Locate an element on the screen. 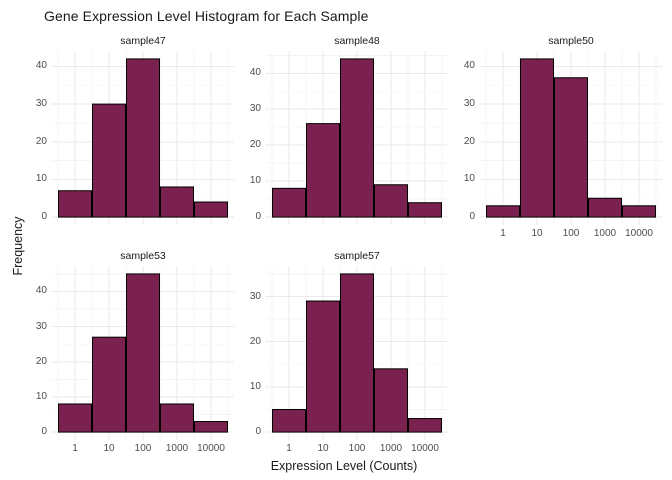 This screenshot has width=672, height=480. facet-sample57: sample57 0 10 20 30 1 10 100 1000 10000 is located at coordinates (344, 353).